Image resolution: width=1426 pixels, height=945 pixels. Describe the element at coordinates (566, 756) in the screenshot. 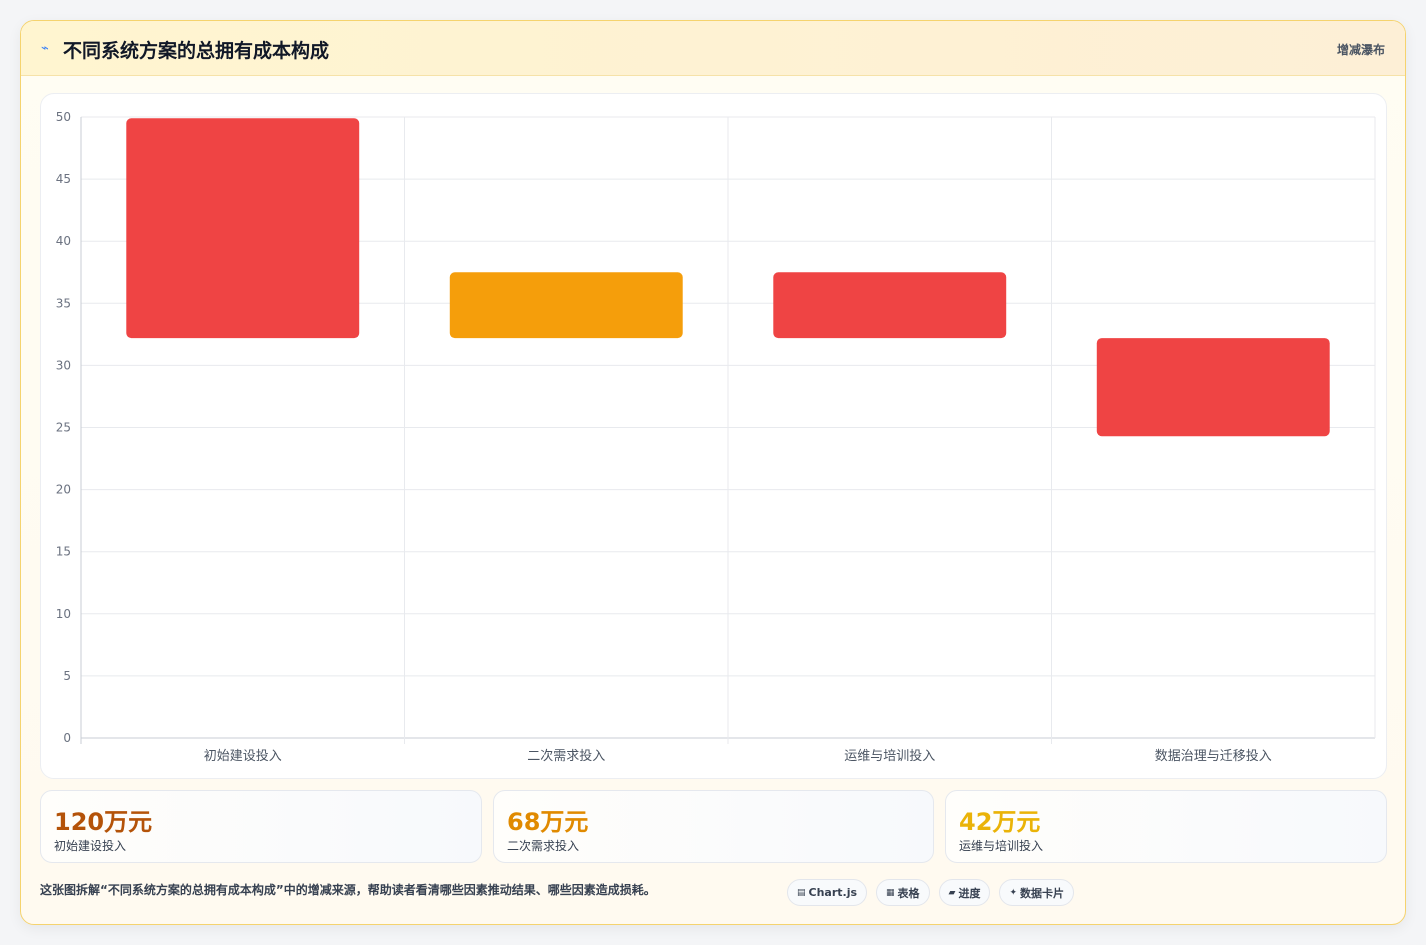

I see `x-tick-label: 二次需求投入` at that location.